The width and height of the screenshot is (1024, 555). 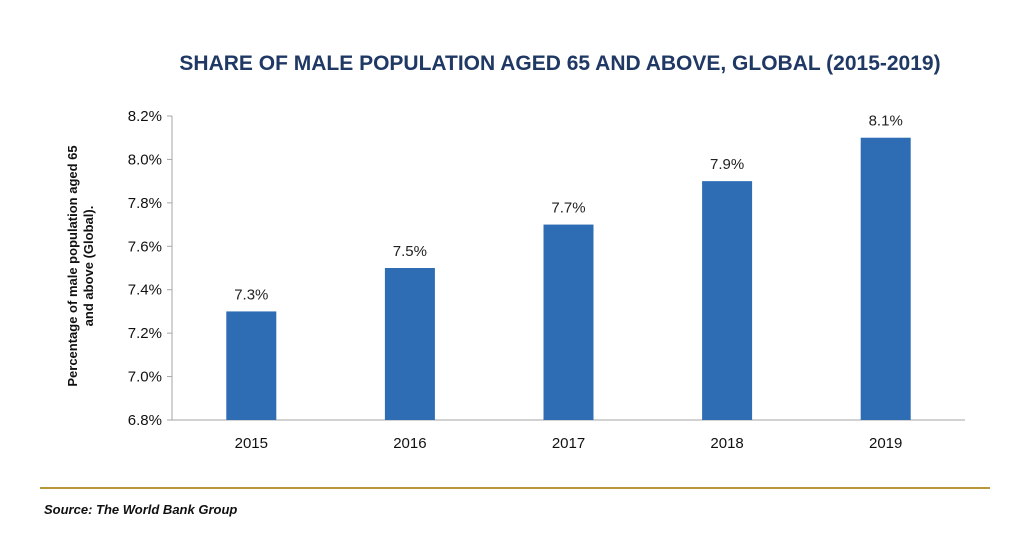 I want to click on y-axis-ticks: 6.8% 7.0% 7.2% 7.4% 7.6% 7.8% 8.0% 8.2%, so click(x=150, y=268).